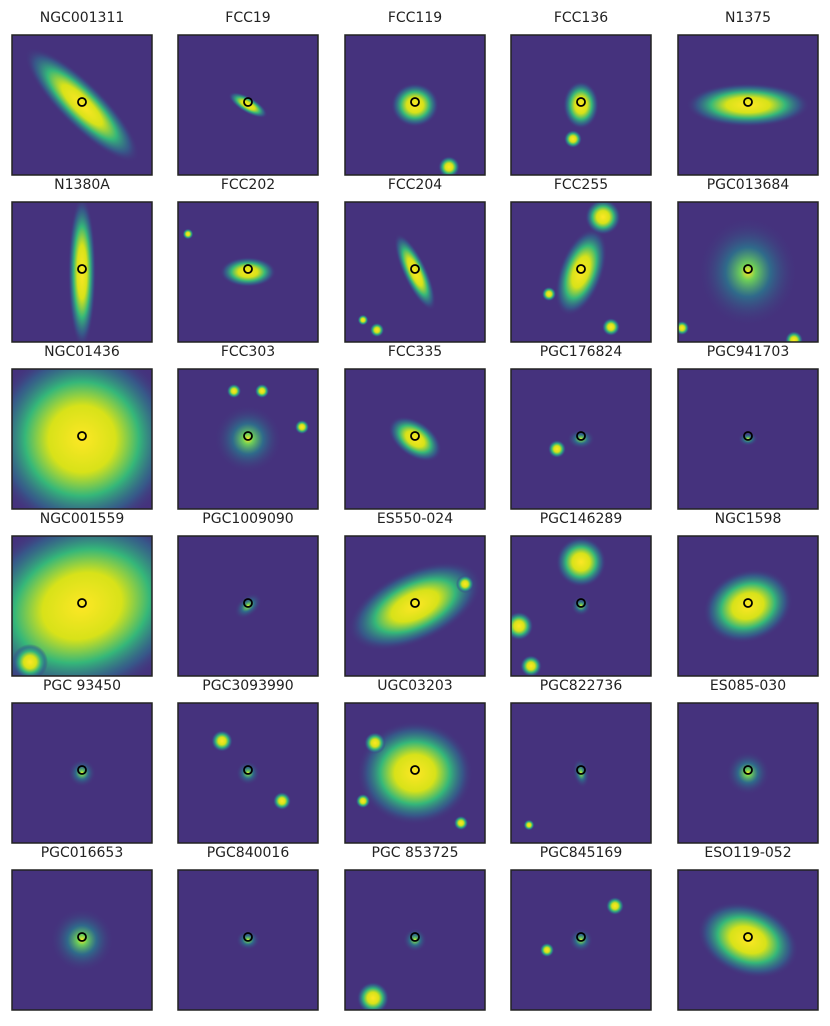 Image resolution: width=830 pixels, height=1026 pixels. What do you see at coordinates (247, 18) in the screenshot?
I see `panel-title: FCC19` at bounding box center [247, 18].